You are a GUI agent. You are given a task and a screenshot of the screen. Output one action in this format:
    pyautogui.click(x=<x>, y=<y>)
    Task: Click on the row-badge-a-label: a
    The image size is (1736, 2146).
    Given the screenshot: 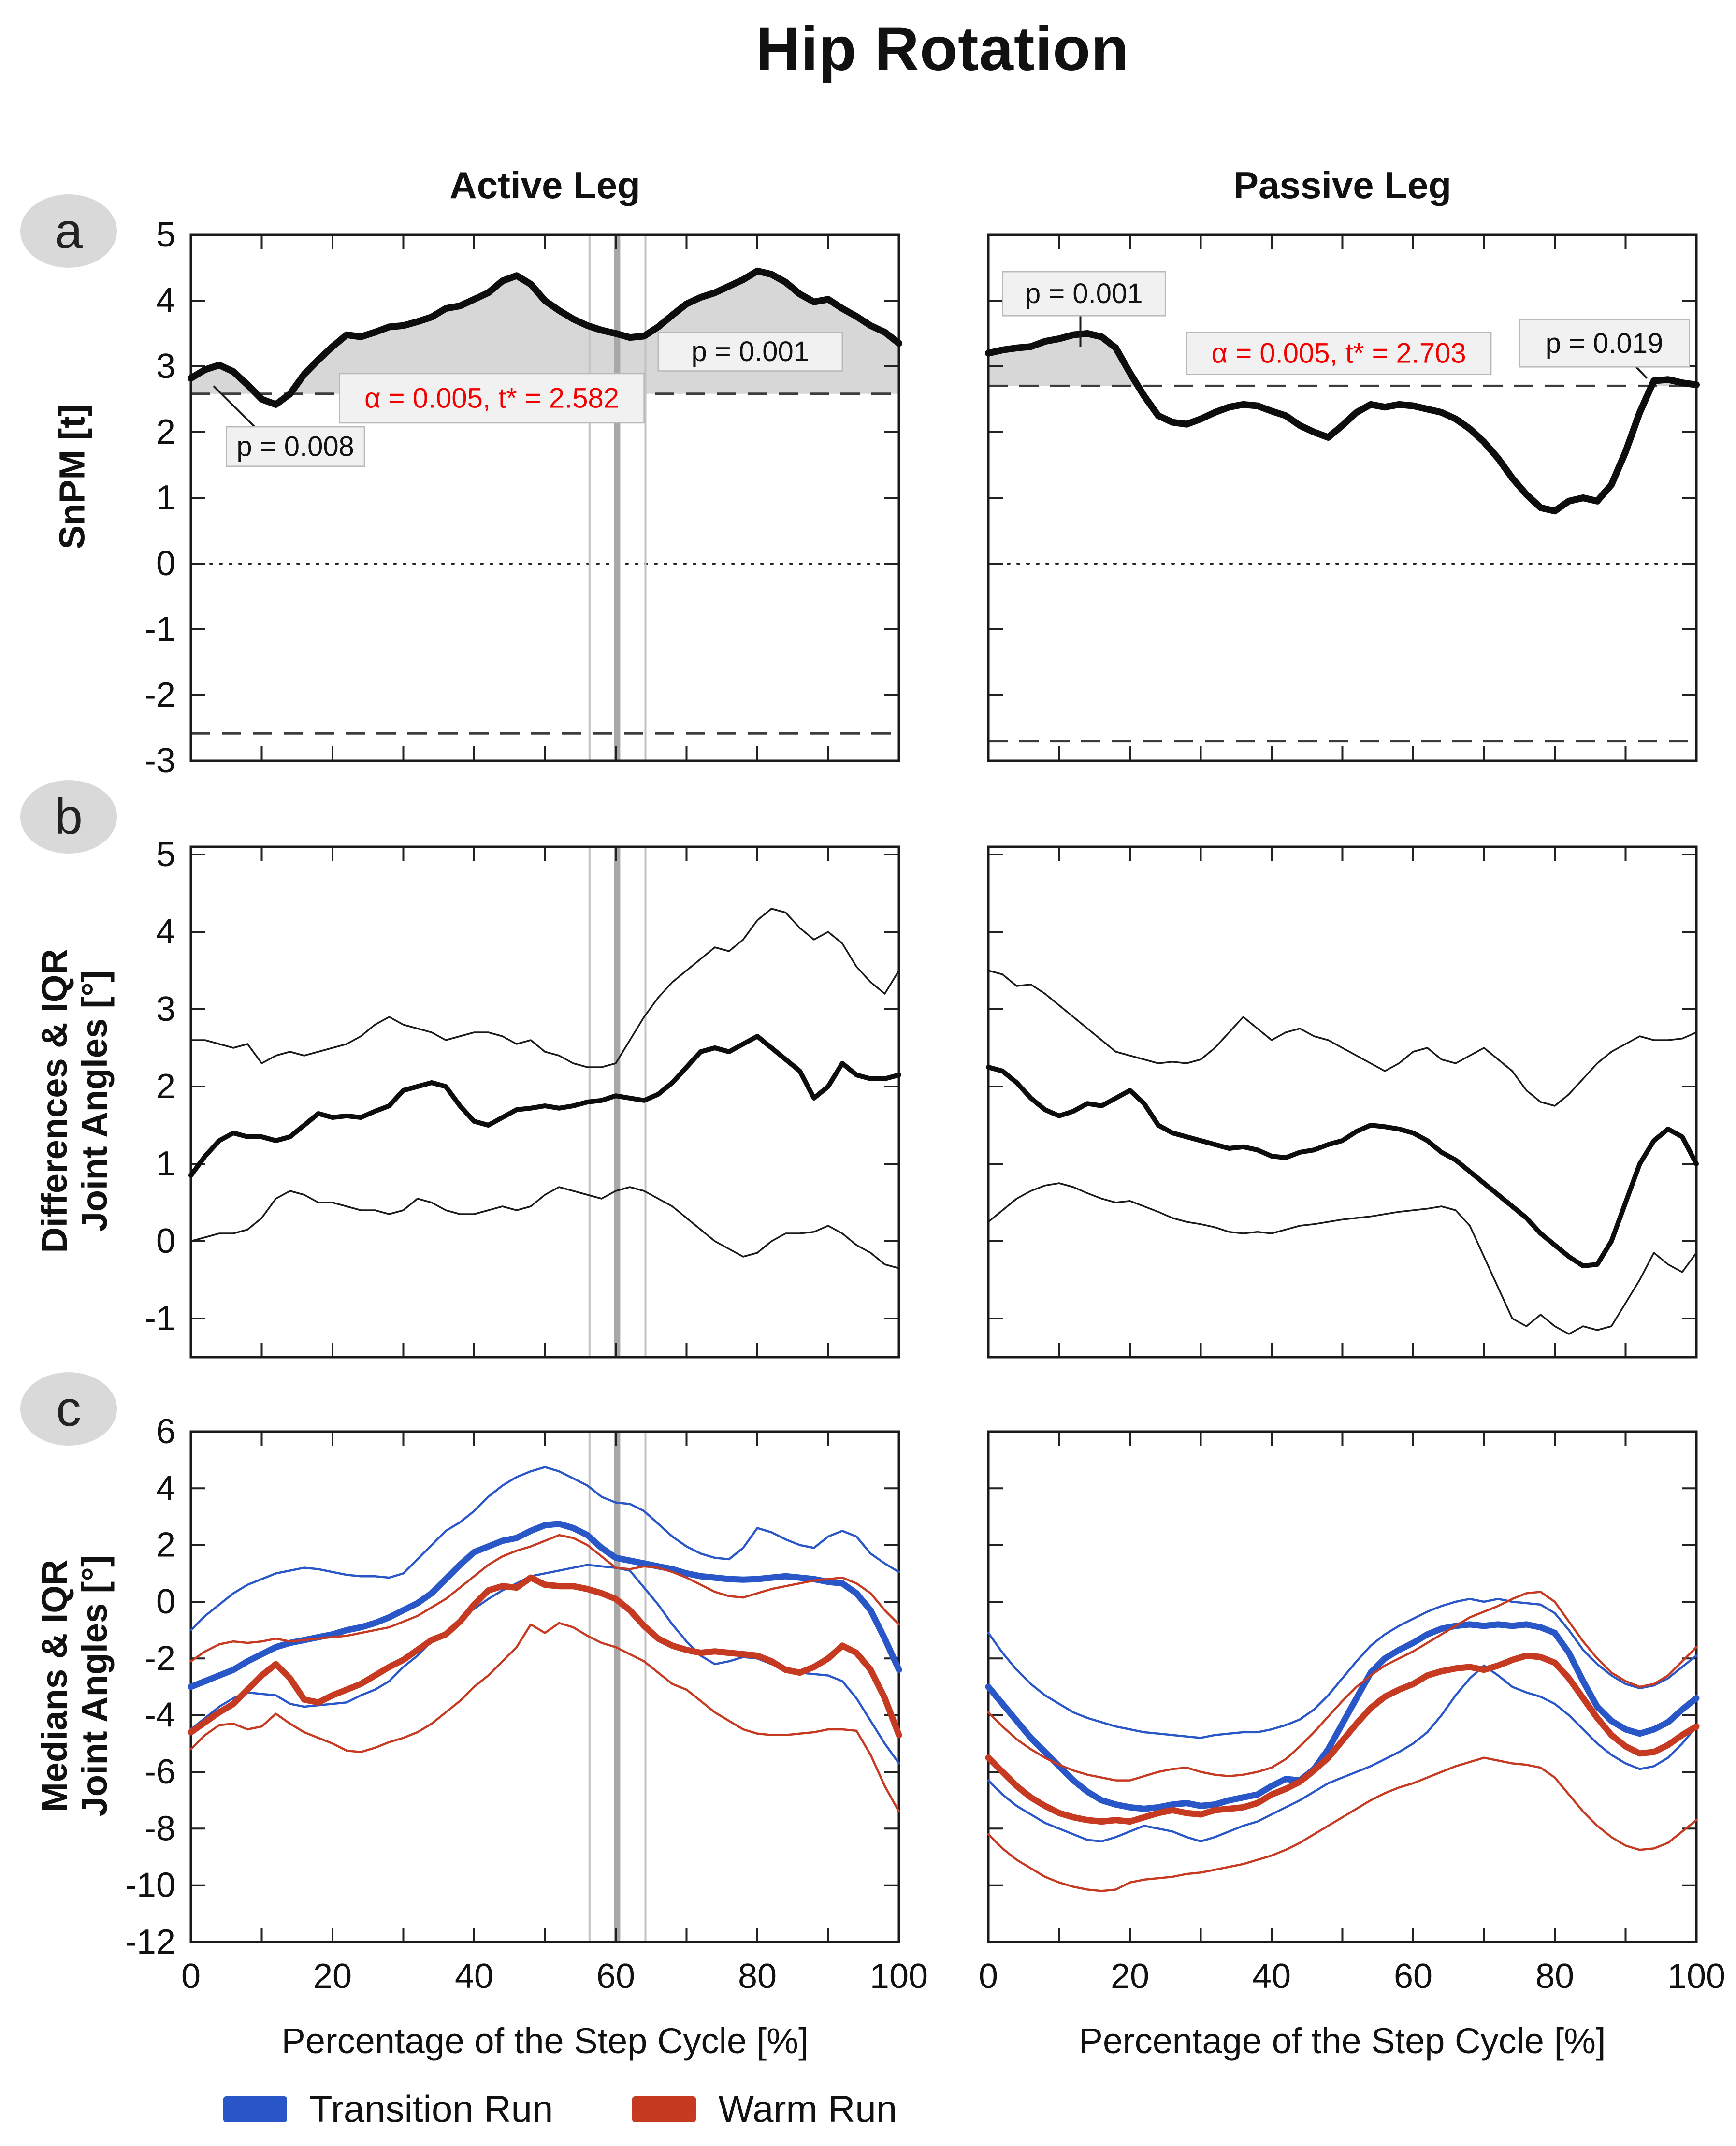 What is the action you would take?
    pyautogui.click(x=69, y=231)
    